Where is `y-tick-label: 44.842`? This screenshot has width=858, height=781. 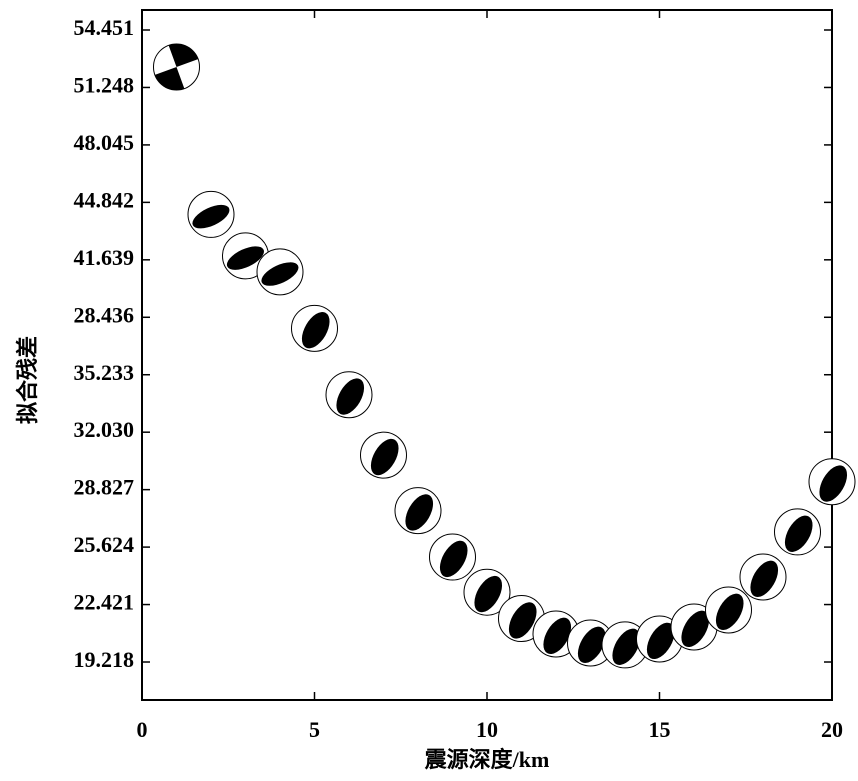
y-tick-label: 44.842 is located at coordinates (104, 199).